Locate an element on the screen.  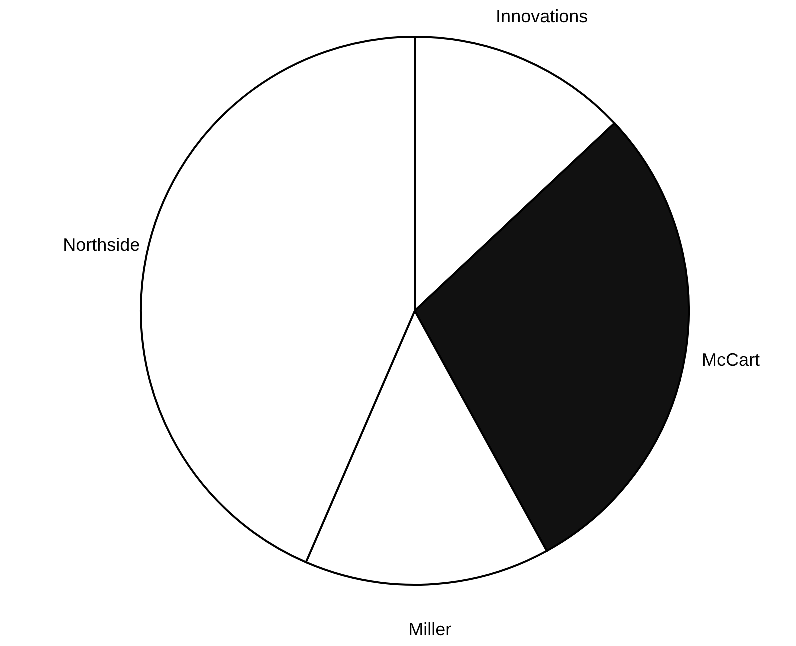
slice-label: McCart is located at coordinates (731, 360).